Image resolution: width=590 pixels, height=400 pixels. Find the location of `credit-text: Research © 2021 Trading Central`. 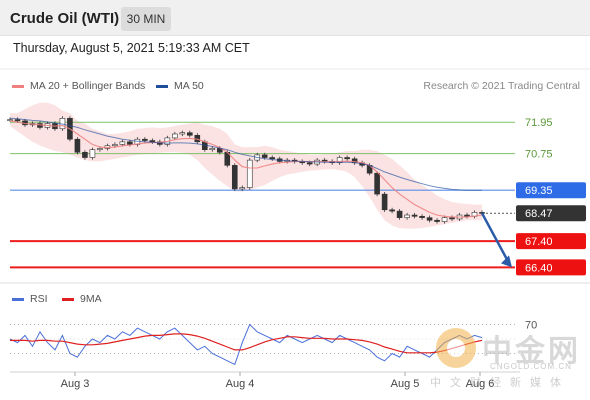

credit-text: Research © 2021 Trading Central is located at coordinates (501, 86).